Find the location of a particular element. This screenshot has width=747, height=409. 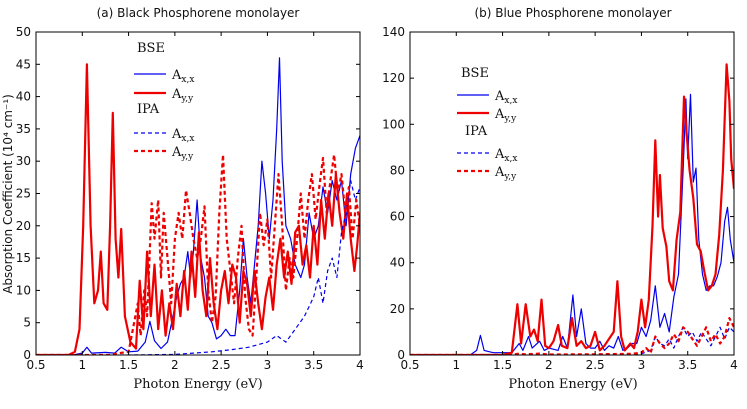

x-tick-label-a: 1.5 is located at coordinates (128, 365).